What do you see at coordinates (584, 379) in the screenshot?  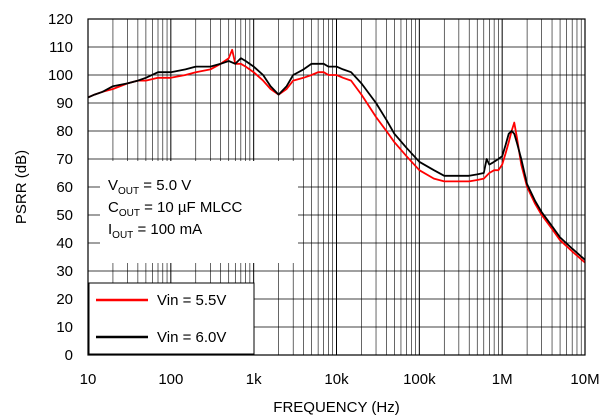 I see `x-tick-label: 10M` at bounding box center [584, 379].